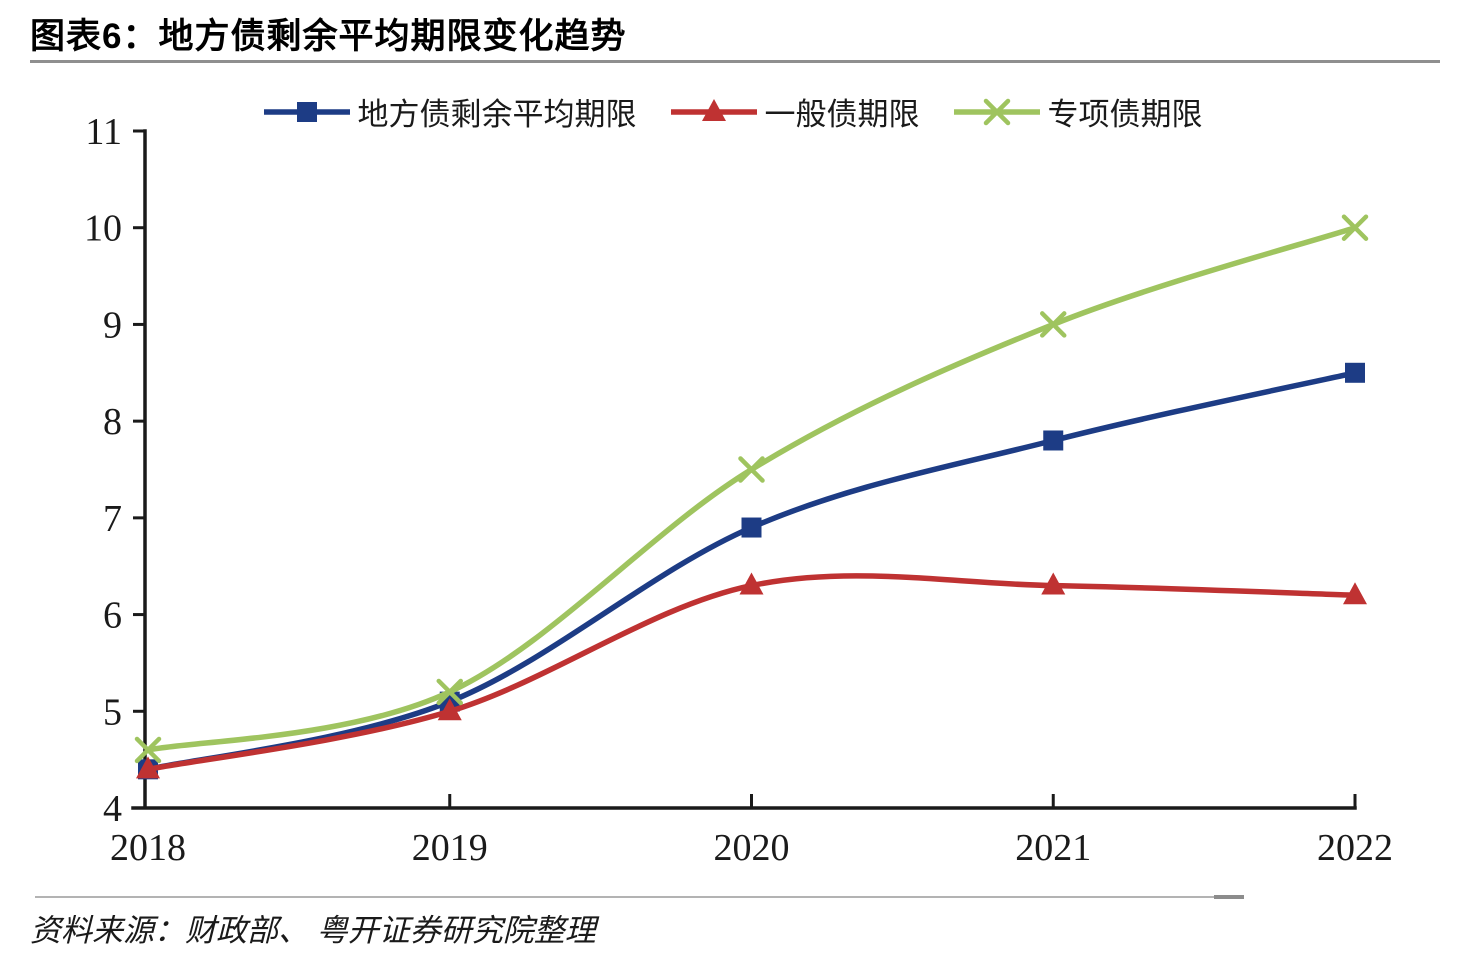 The width and height of the screenshot is (1466, 972). I want to click on x-tick-label: 2019, so click(450, 848).